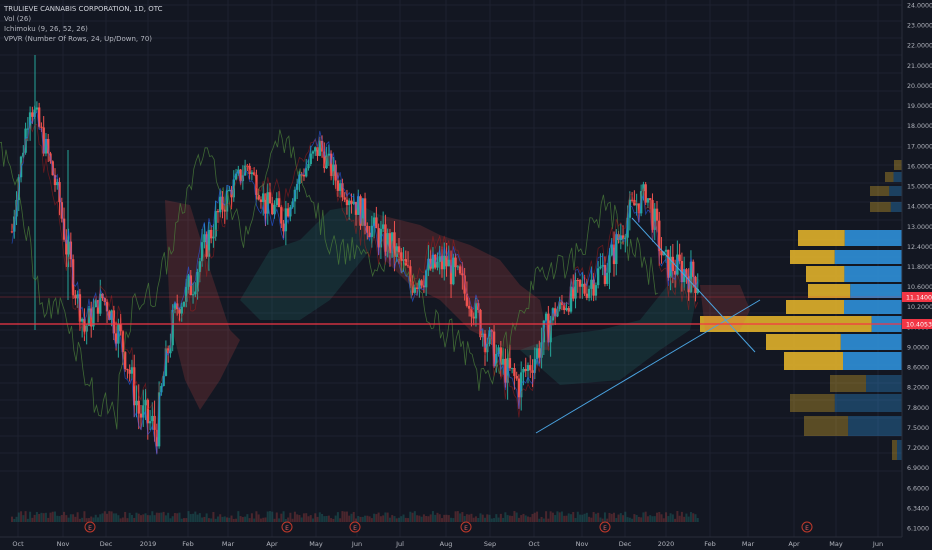  What do you see at coordinates (917, 324) in the screenshot?
I see `current-price-badge` at bounding box center [917, 324].